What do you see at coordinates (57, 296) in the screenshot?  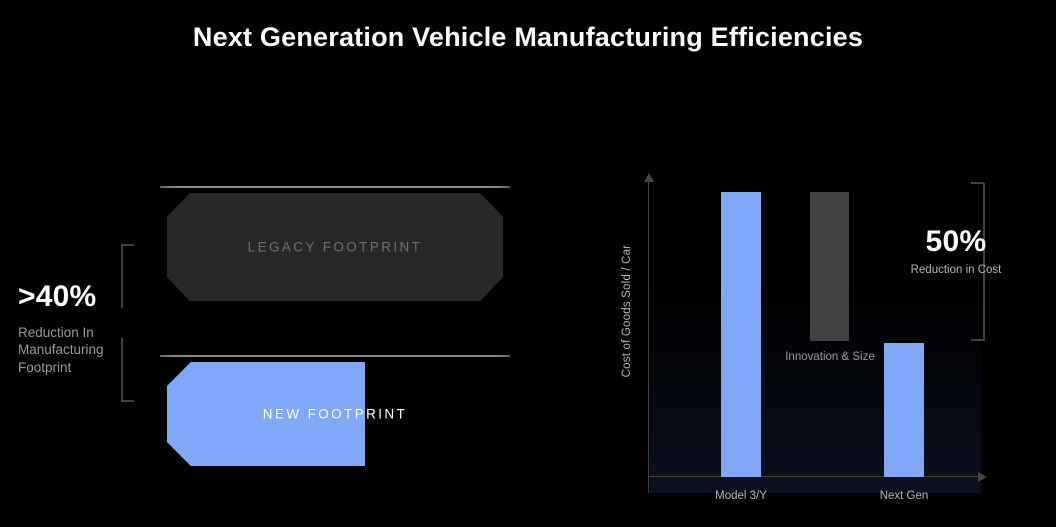 I see `footprint-stat-value: >40%` at bounding box center [57, 296].